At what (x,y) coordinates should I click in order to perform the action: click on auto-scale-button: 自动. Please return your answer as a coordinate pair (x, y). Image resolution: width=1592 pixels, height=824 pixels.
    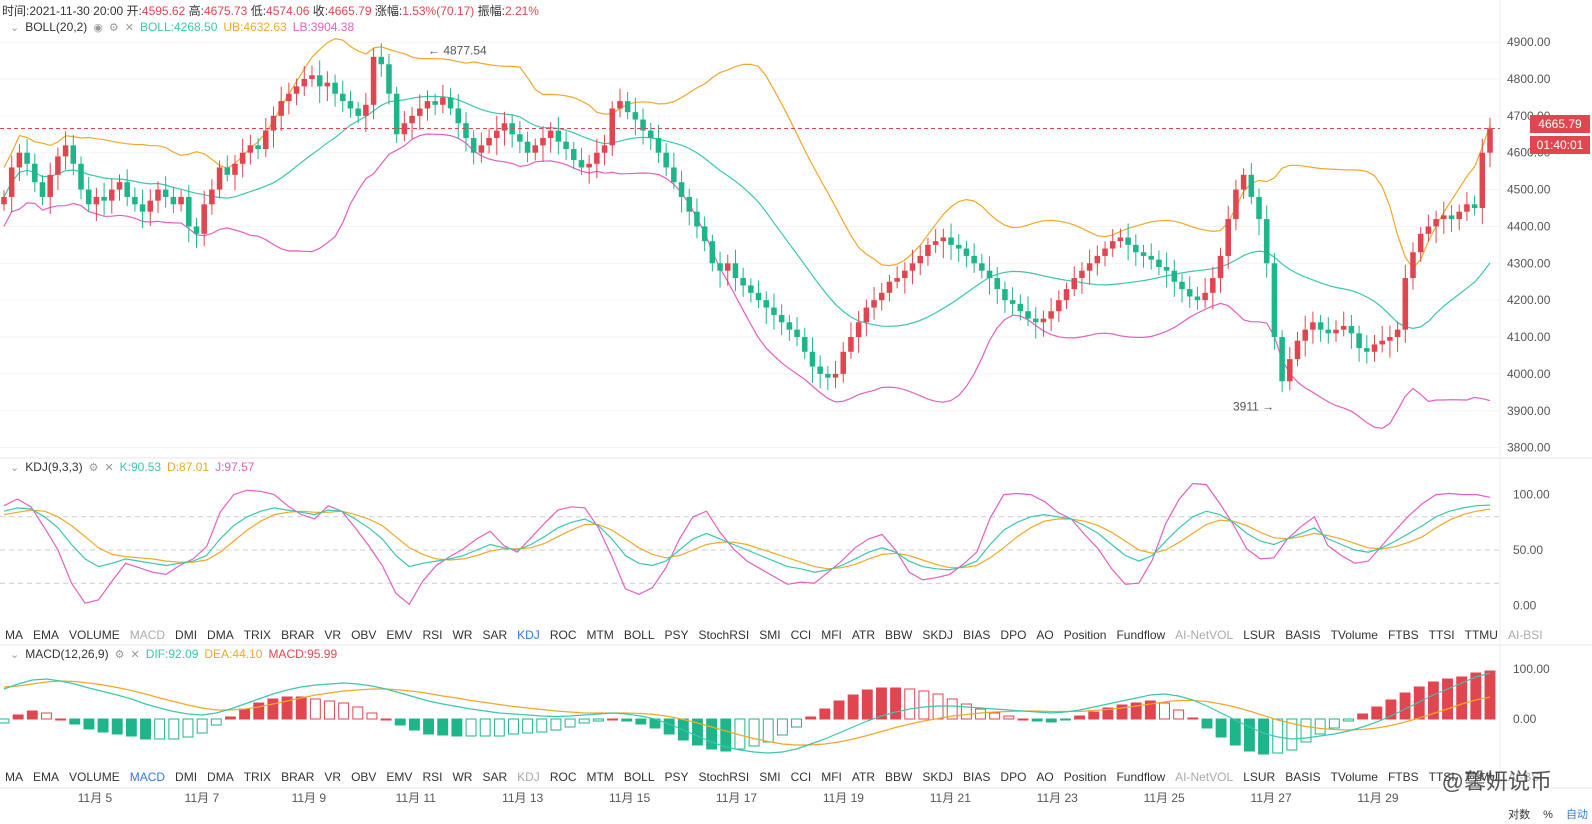
    Looking at the image, I should click on (1577, 815).